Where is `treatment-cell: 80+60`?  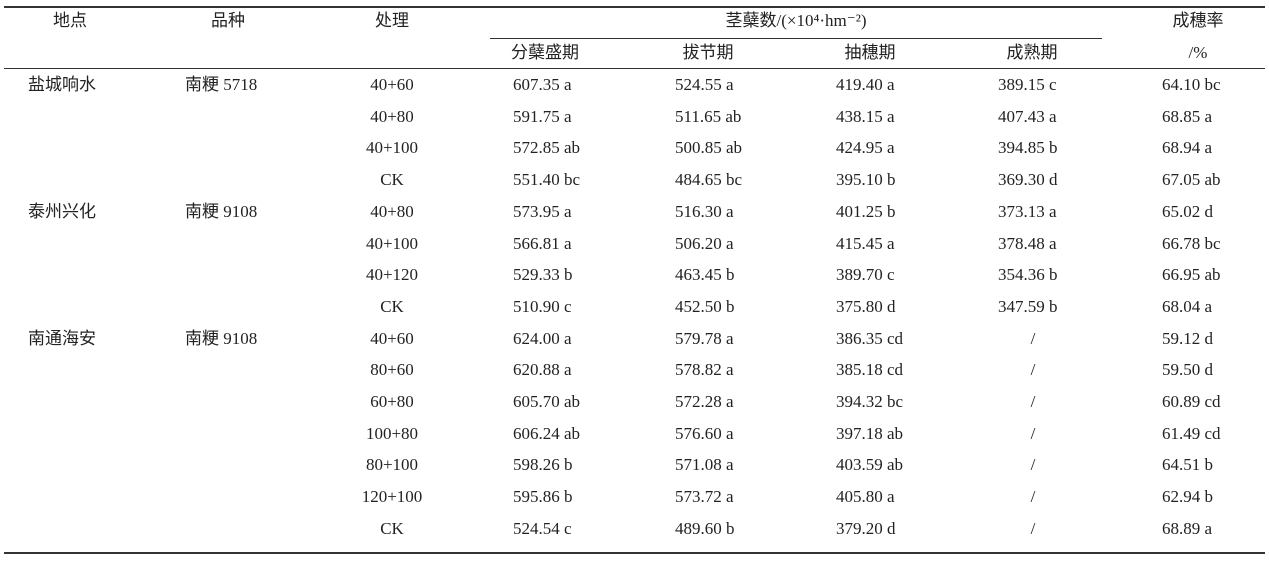
treatment-cell: 80+60 is located at coordinates (392, 370).